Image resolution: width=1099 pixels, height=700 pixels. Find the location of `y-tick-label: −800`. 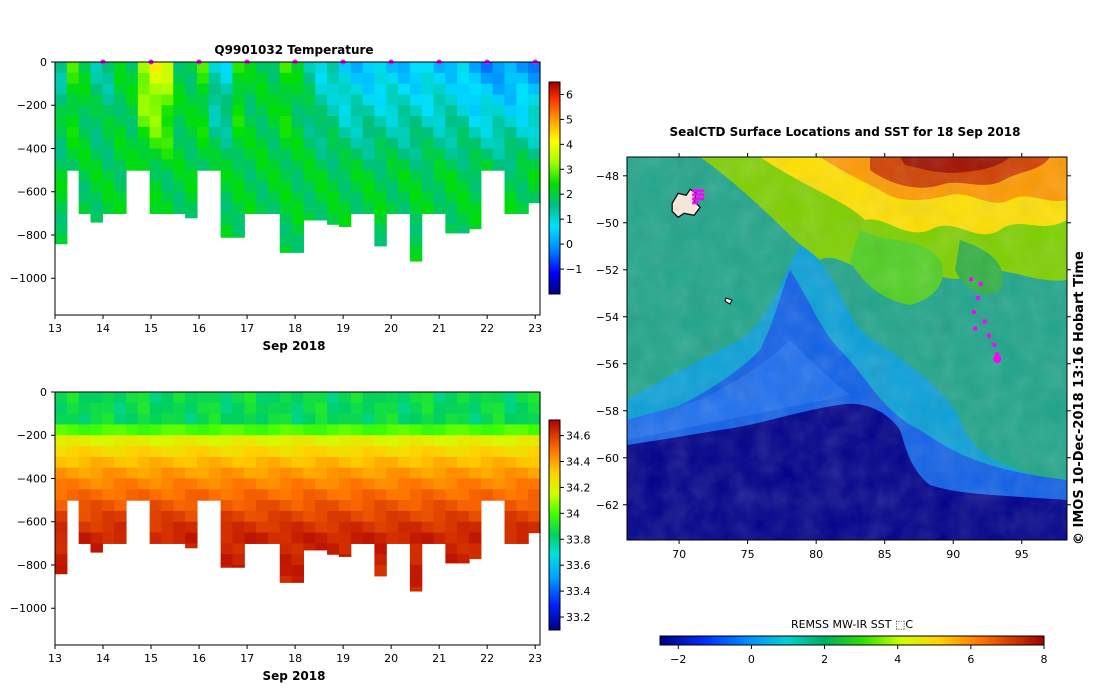

y-tick-label: −800 is located at coordinates (32, 235).